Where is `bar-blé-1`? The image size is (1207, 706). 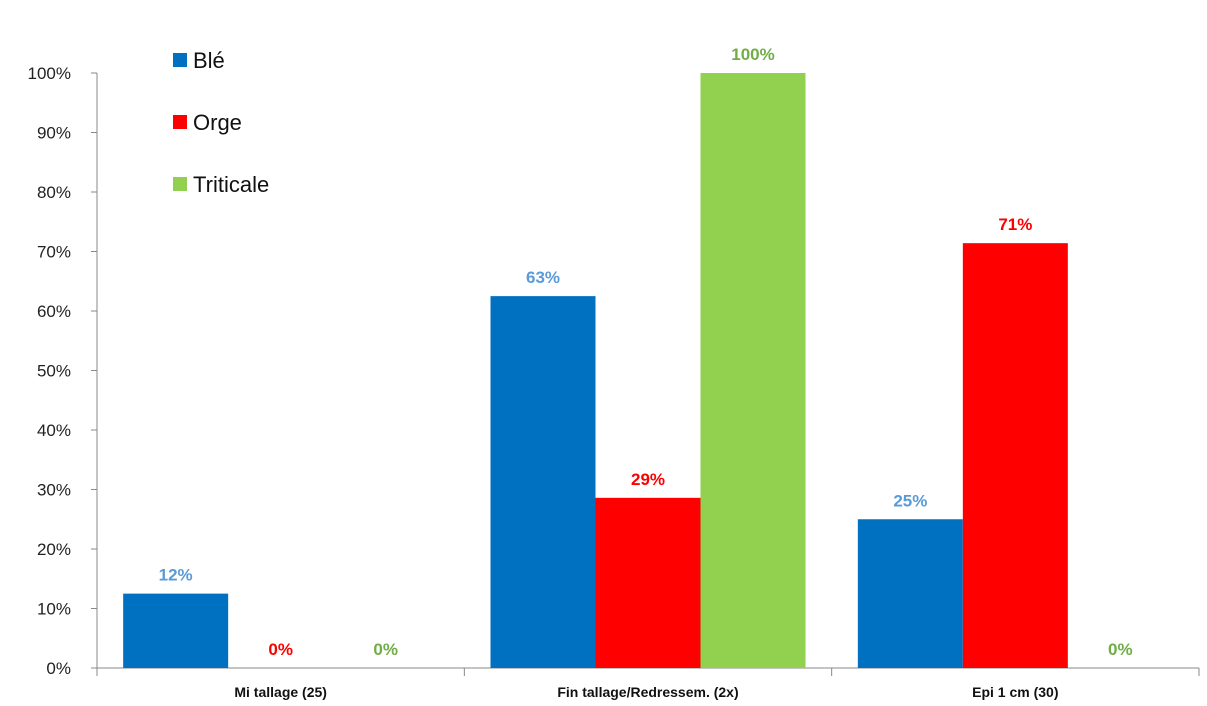 bar-blé-1 is located at coordinates (543, 482).